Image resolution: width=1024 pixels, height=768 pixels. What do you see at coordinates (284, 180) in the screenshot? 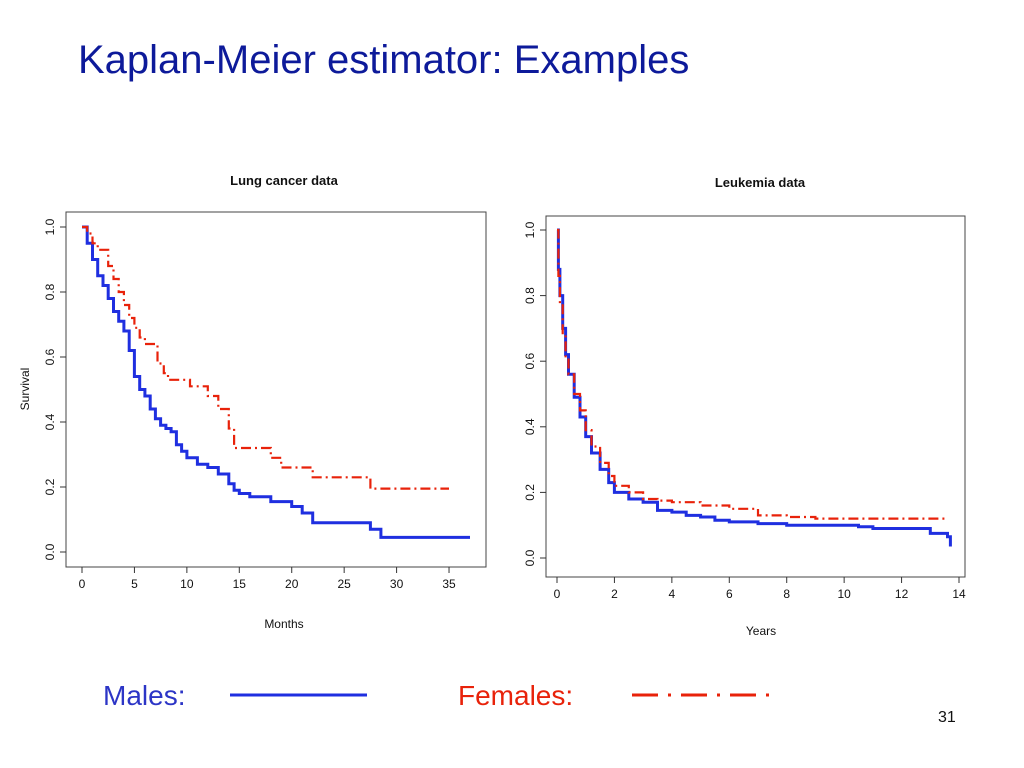
I see `chart-title: Lung cancer data` at bounding box center [284, 180].